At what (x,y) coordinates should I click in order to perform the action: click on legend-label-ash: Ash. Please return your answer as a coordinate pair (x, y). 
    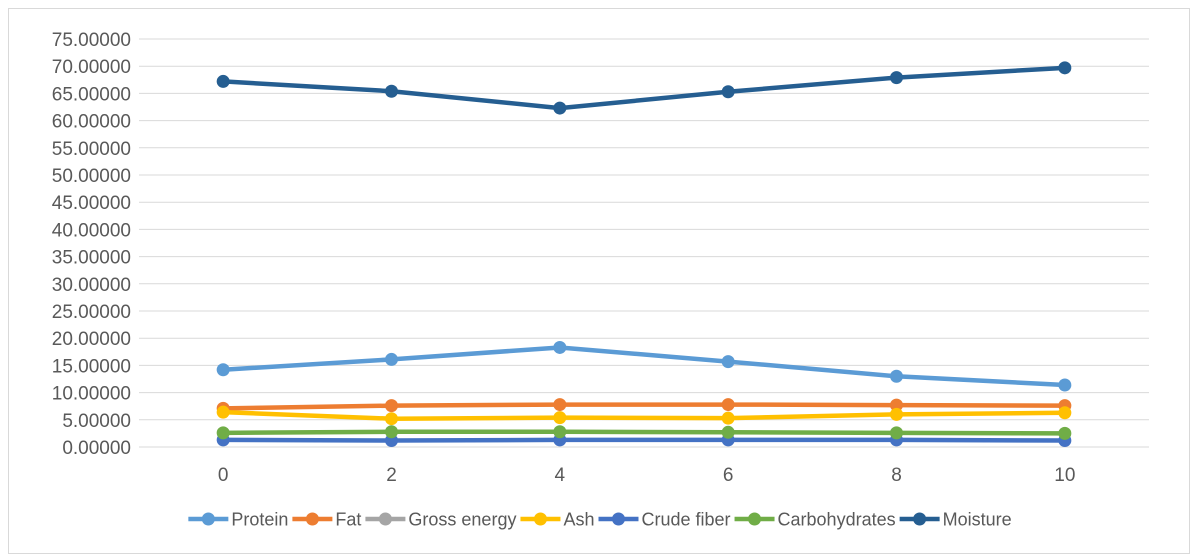
    Looking at the image, I should click on (578, 520).